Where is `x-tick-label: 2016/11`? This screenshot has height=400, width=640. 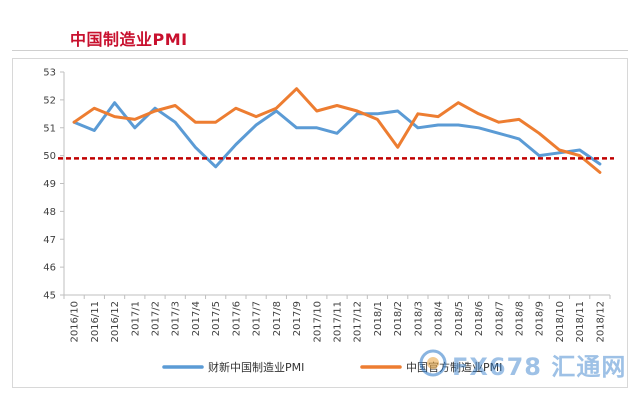
x-tick-label: 2016/11 is located at coordinates (95, 322).